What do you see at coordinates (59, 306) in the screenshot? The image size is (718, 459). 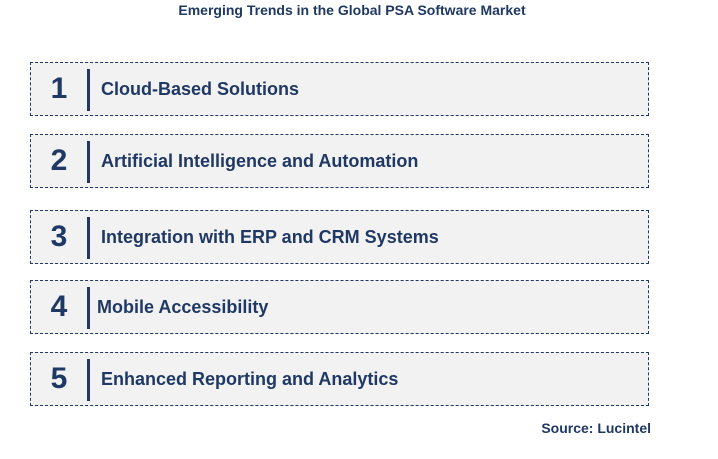 I see `trend-number: 4` at bounding box center [59, 306].